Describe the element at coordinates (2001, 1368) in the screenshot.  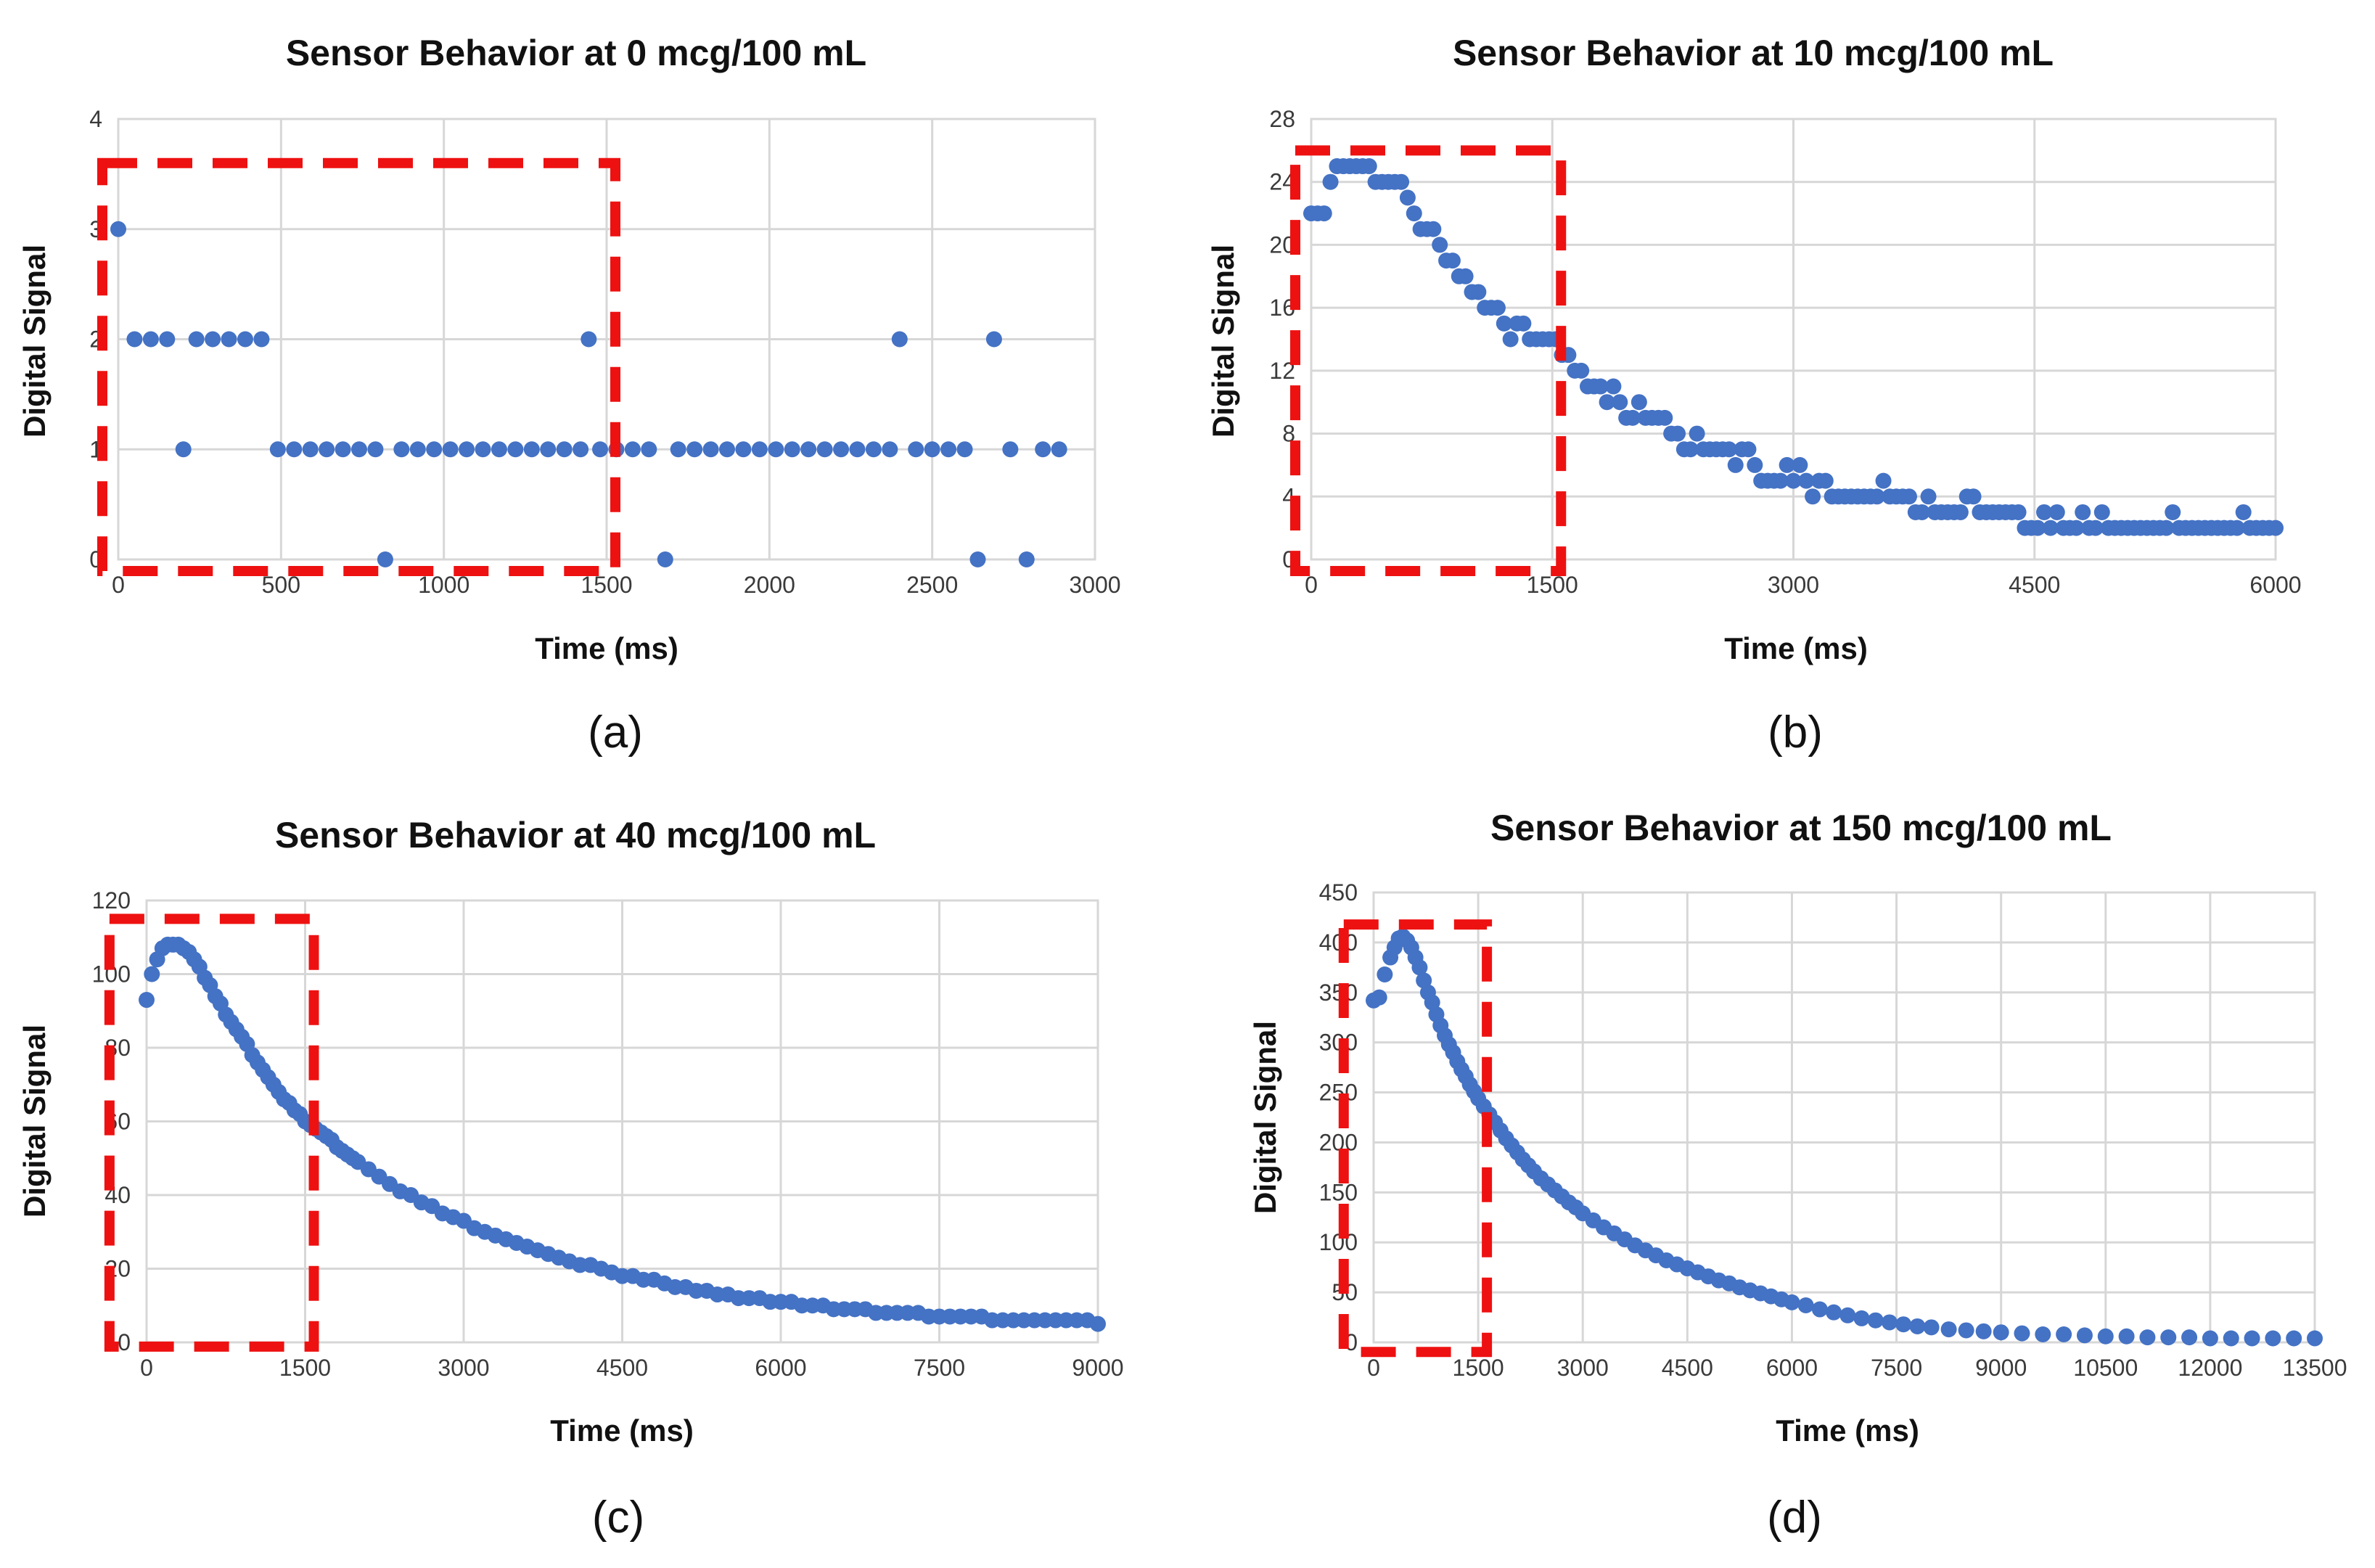
I see `x-tick-label: 9000` at that location.